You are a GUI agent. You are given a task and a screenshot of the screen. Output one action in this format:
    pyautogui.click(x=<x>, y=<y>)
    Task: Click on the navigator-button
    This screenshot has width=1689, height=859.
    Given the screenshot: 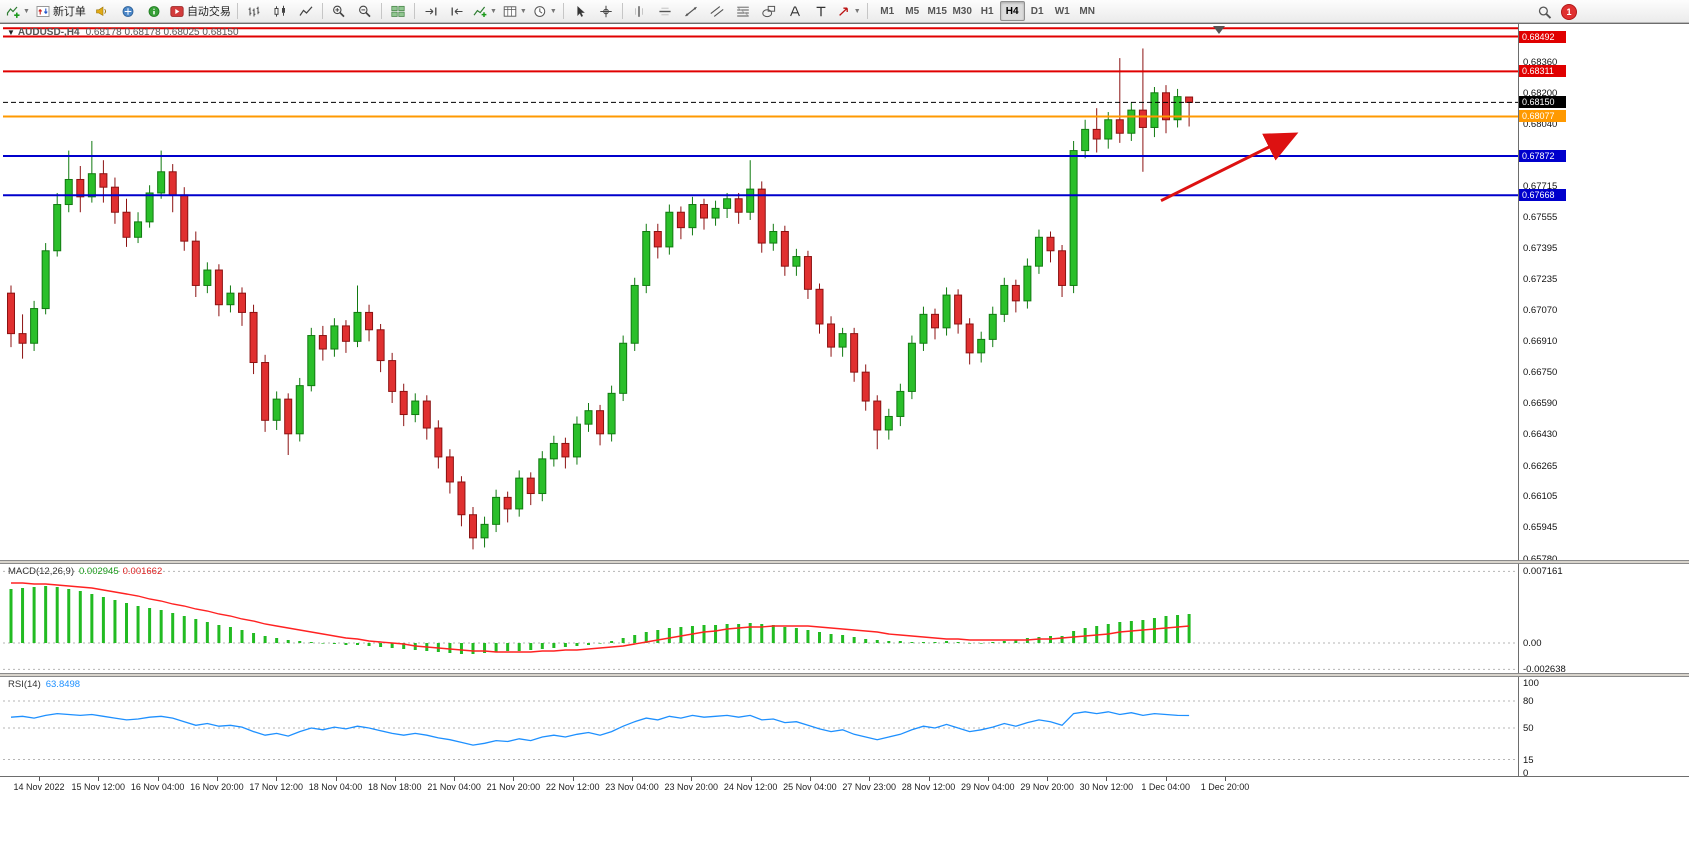 What is the action you would take?
    pyautogui.click(x=128, y=11)
    